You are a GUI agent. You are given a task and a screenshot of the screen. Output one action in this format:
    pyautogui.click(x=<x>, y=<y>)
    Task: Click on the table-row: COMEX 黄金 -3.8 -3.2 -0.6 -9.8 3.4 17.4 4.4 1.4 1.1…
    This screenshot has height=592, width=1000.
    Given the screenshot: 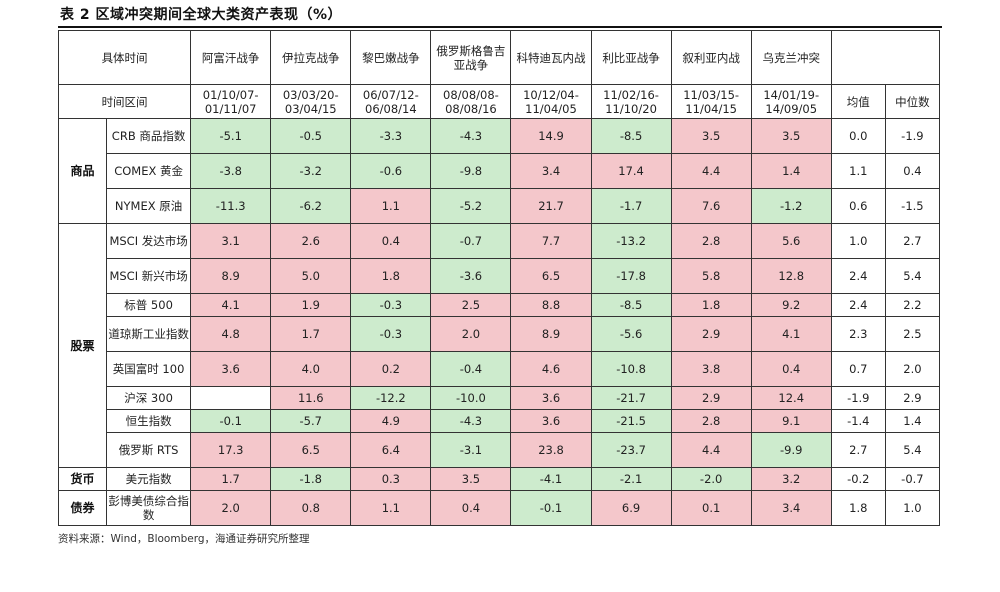 What is the action you would take?
    pyautogui.click(x=500, y=171)
    